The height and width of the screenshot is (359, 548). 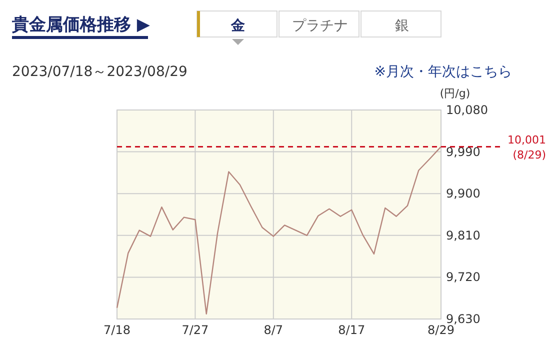 I want to click on x-tick-label: 7/27, so click(x=195, y=330).